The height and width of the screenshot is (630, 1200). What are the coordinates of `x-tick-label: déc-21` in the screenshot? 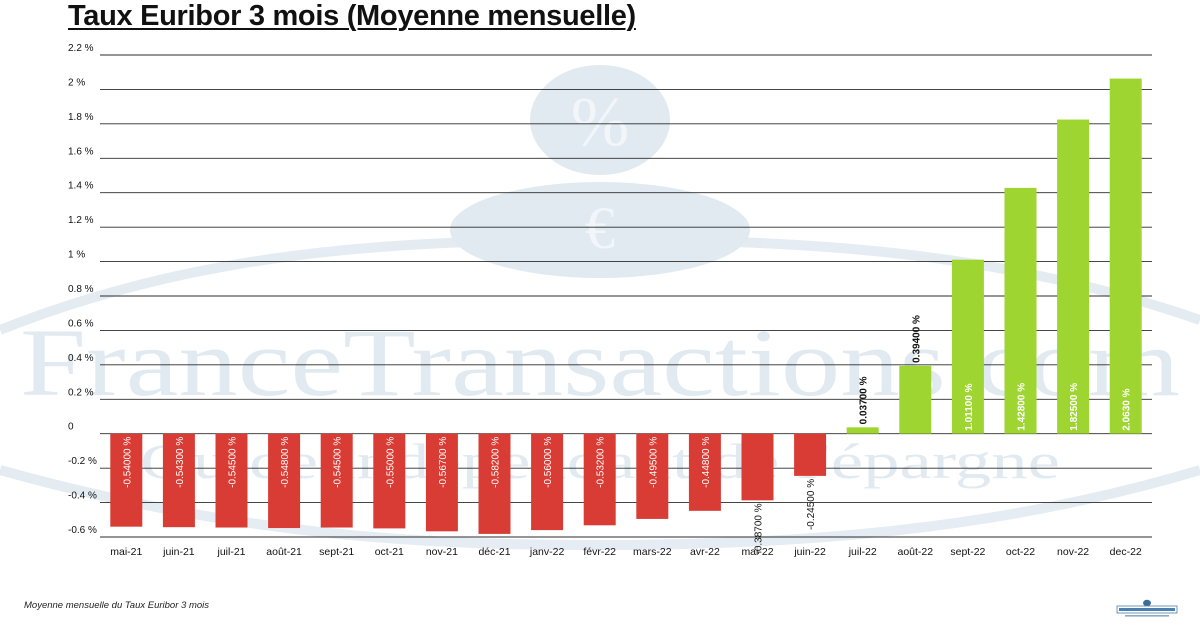 It's located at (494, 552).